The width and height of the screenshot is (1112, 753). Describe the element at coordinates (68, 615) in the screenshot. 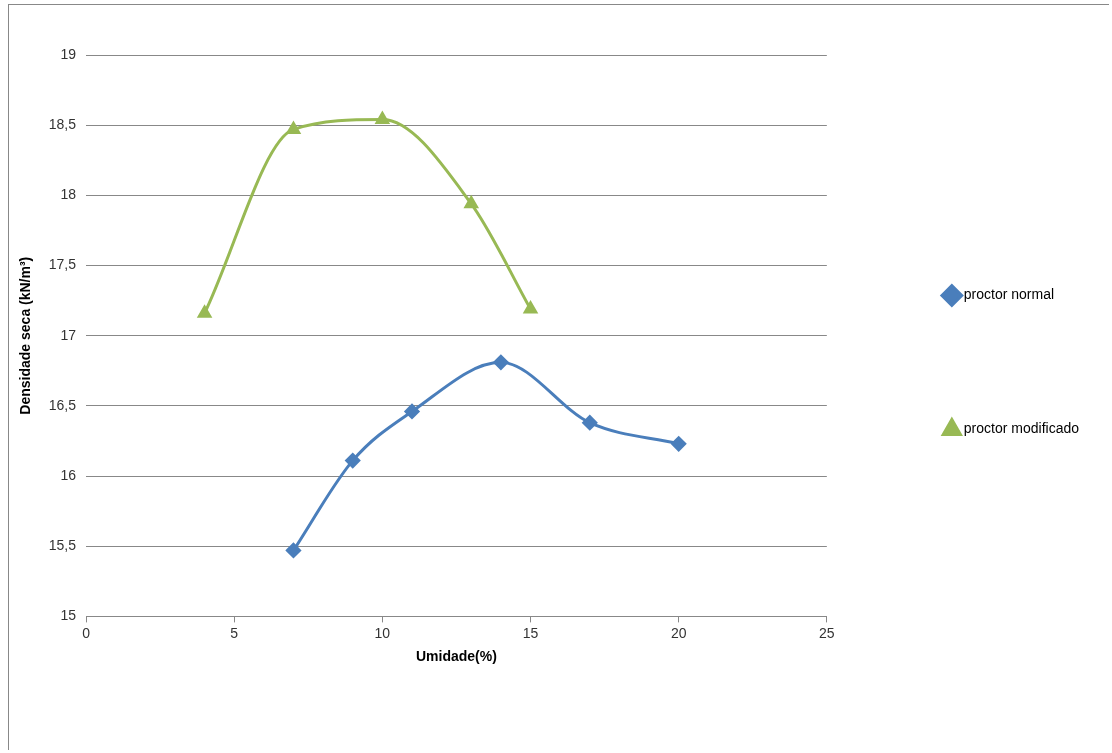

I see `y-tick-label: 15` at that location.